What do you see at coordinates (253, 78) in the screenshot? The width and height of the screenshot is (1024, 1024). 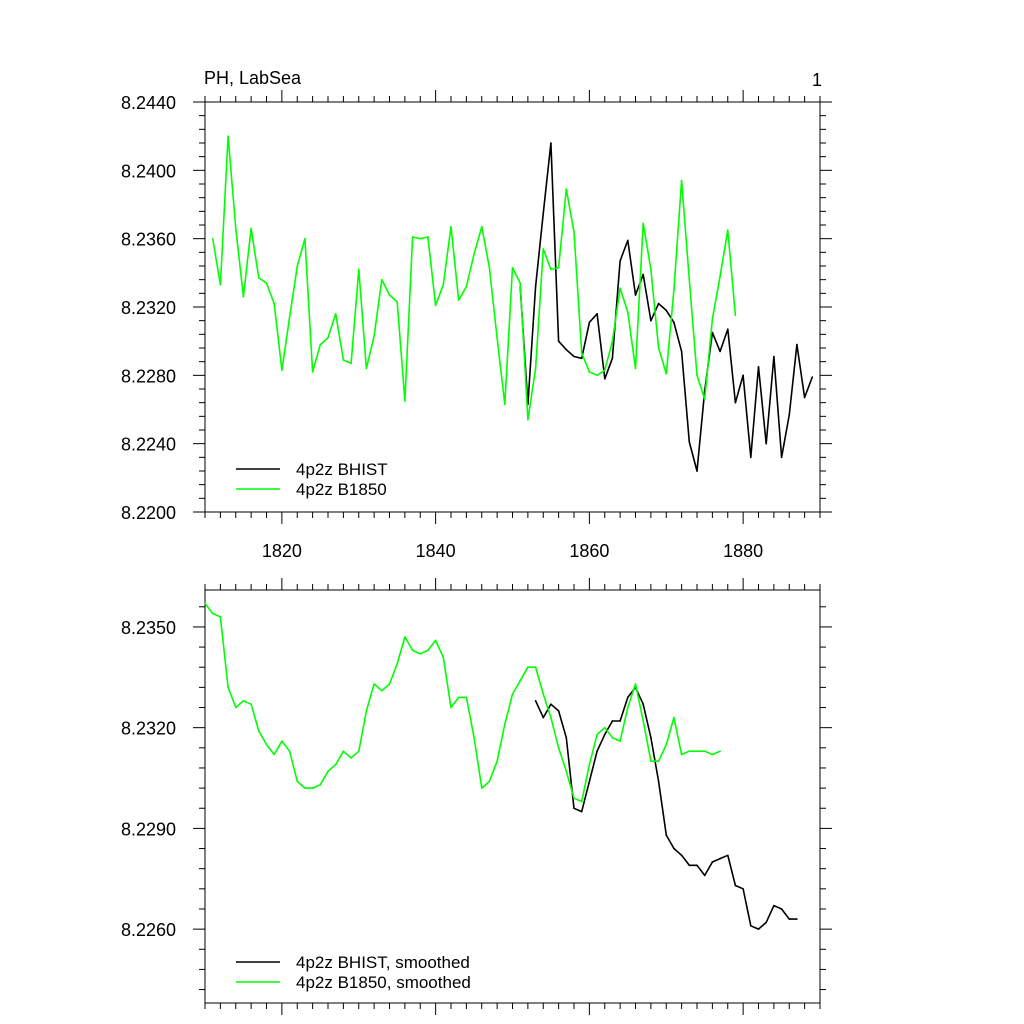 I see `chart-title: PH, LabSea` at bounding box center [253, 78].